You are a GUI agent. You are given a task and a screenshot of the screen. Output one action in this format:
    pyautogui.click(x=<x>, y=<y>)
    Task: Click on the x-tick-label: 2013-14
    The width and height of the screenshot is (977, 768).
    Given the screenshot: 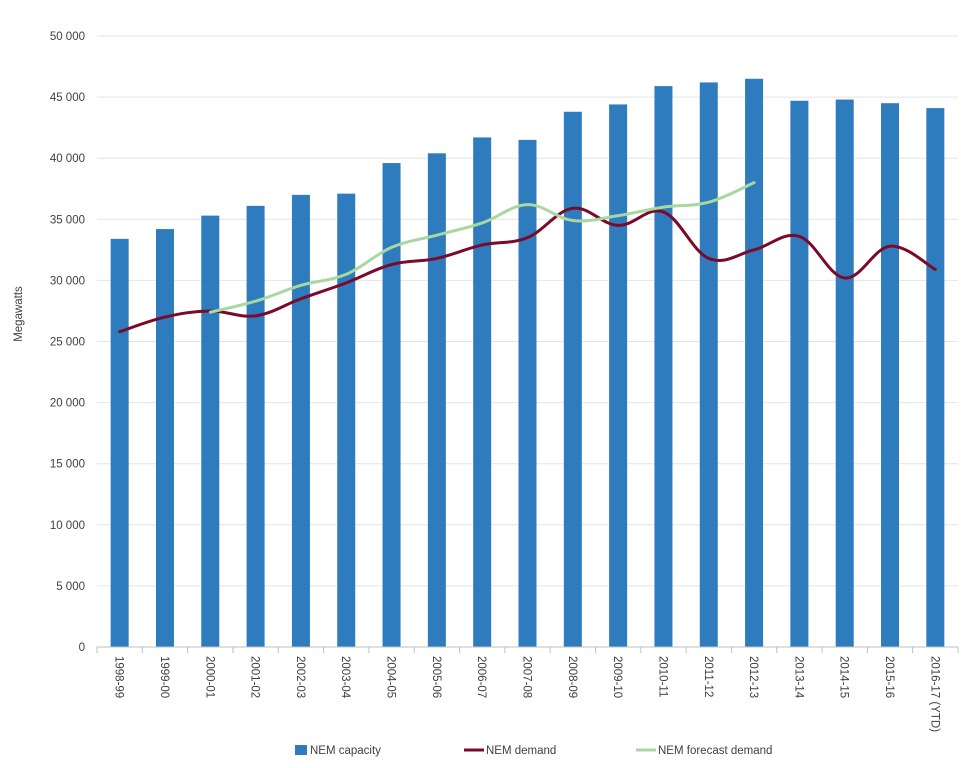 What is the action you would take?
    pyautogui.click(x=798, y=677)
    